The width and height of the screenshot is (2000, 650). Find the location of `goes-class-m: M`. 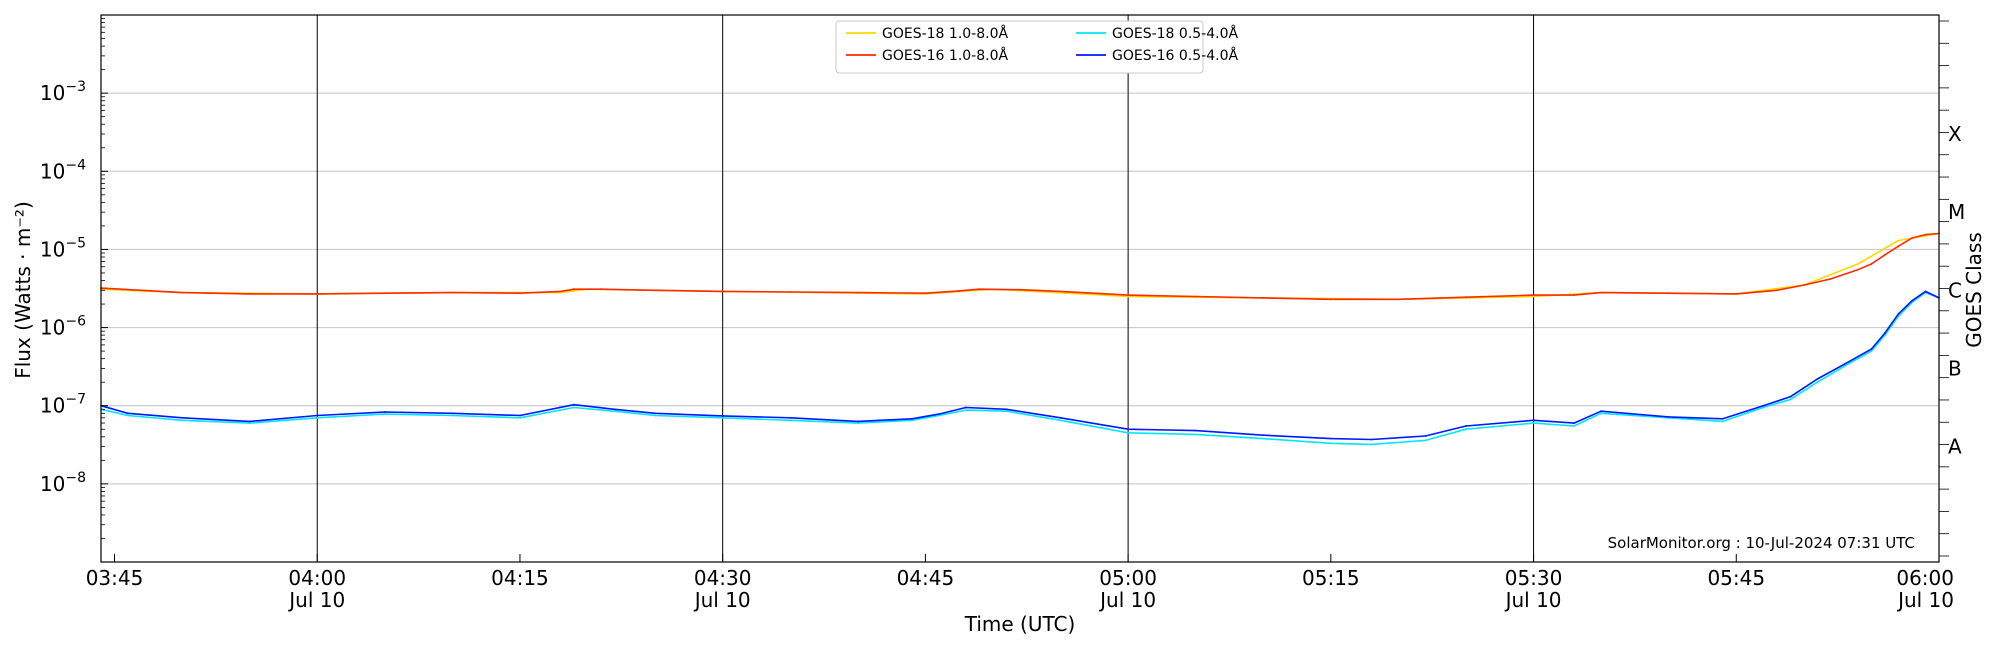

goes-class-m: M is located at coordinates (1956, 212).